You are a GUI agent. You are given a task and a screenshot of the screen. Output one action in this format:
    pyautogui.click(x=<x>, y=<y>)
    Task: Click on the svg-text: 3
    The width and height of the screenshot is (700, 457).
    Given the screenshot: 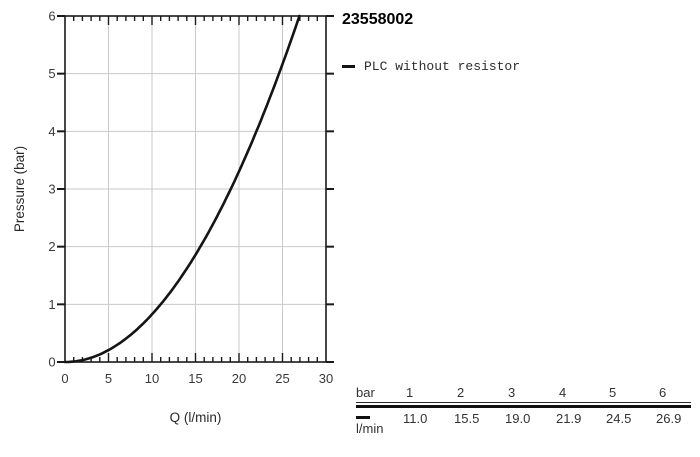 What is the action you would take?
    pyautogui.click(x=51, y=189)
    